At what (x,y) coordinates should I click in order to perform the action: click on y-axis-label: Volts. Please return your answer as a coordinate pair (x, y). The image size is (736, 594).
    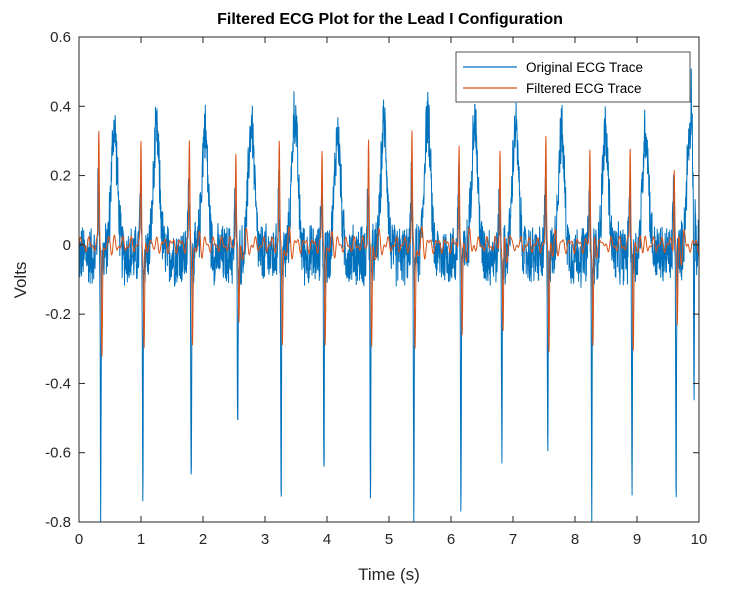
    Looking at the image, I should click on (20, 280).